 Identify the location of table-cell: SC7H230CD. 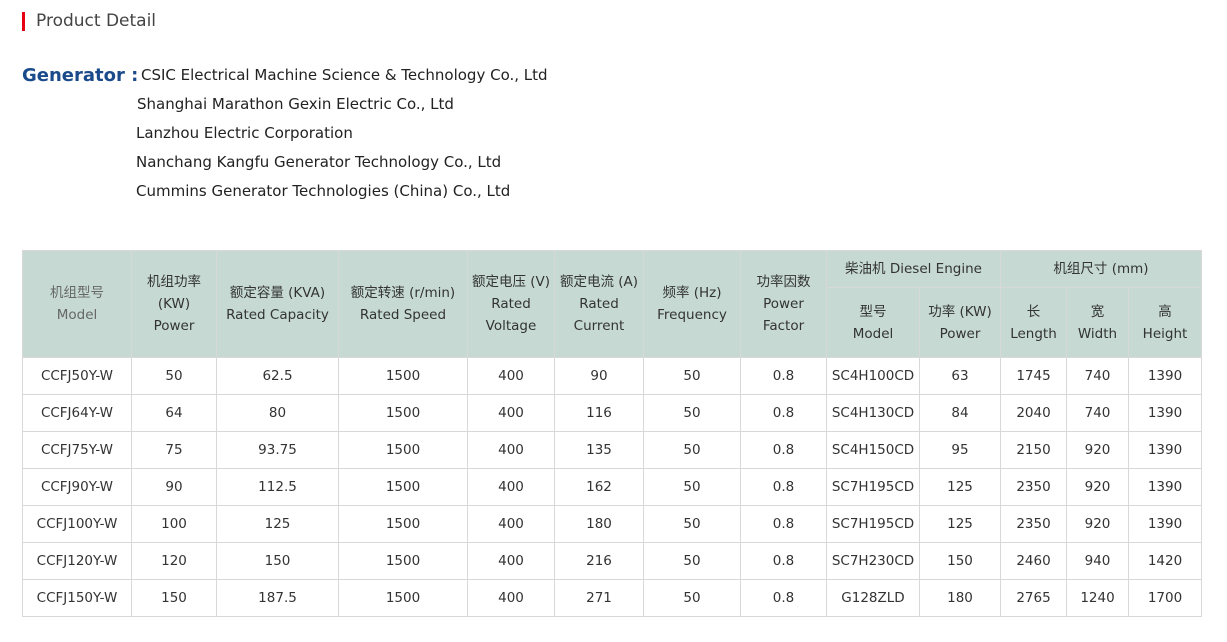
(873, 561).